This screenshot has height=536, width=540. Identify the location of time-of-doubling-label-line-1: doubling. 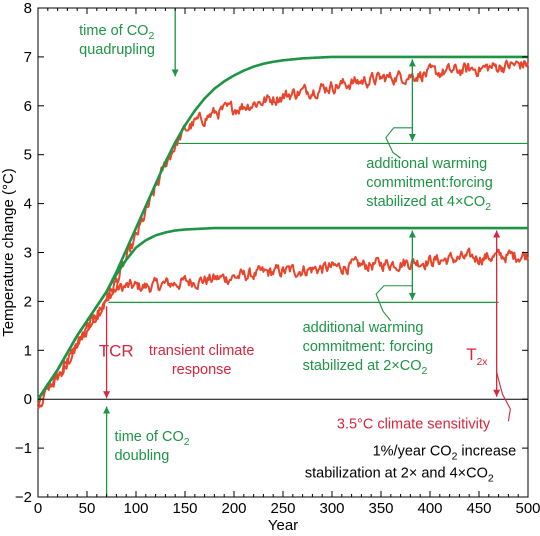
(141, 456).